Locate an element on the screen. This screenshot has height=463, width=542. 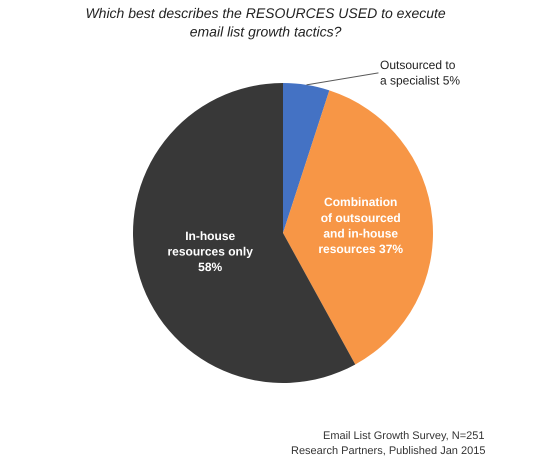
data-label: 58% is located at coordinates (210, 267).